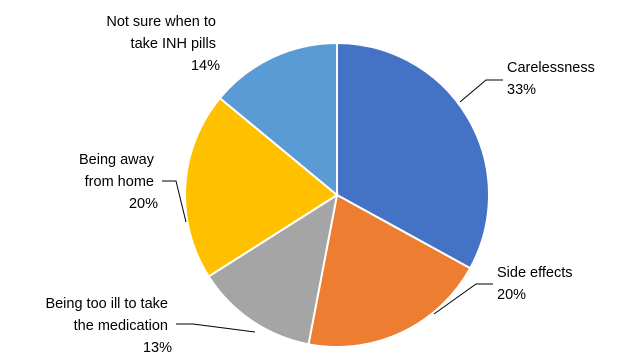  Describe the element at coordinates (278, 119) in the screenshot. I see `pie-slice-not-sure-when-to-take-inh-pills` at that location.